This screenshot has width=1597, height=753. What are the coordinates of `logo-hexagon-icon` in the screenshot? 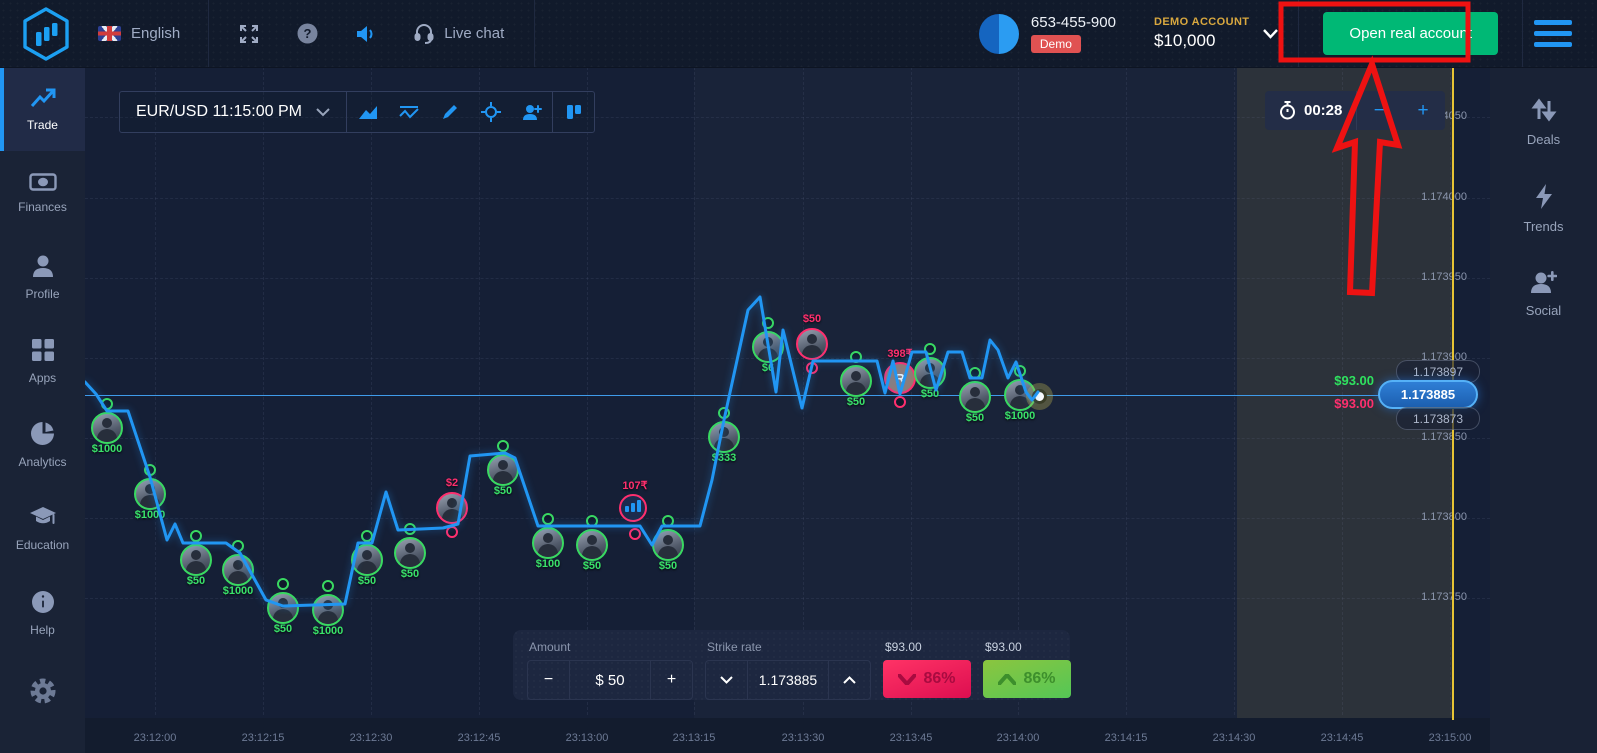 It's located at (46, 33).